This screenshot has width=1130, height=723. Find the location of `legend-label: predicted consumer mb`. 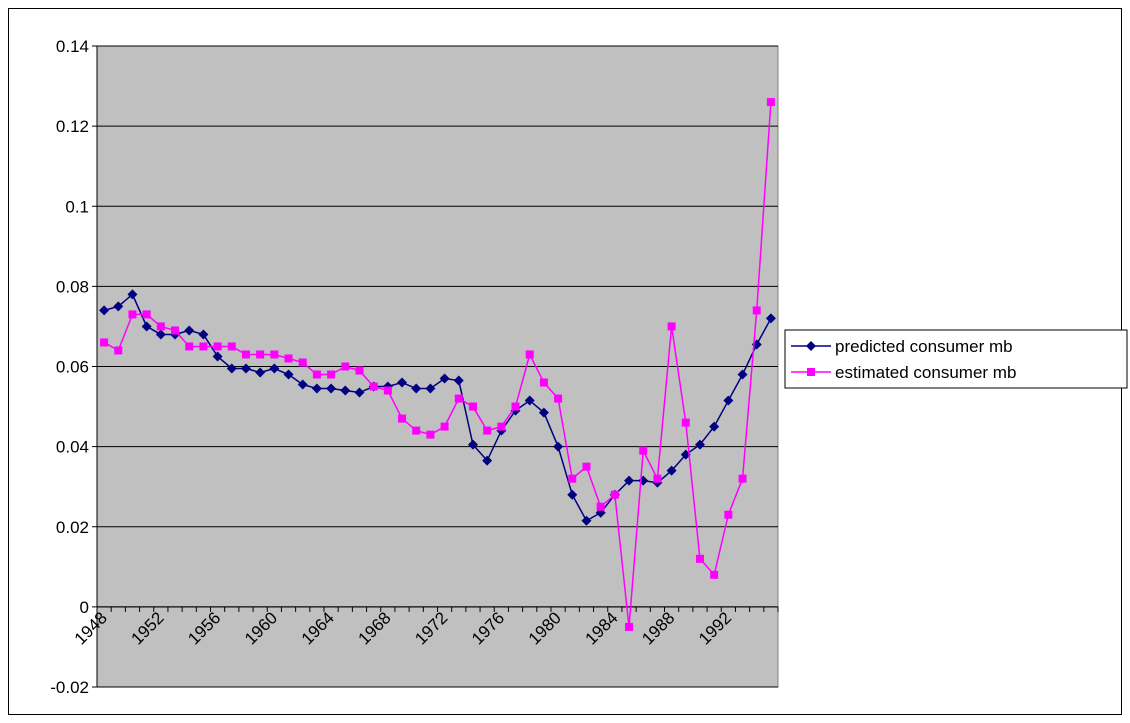

legend-label: predicted consumer mb is located at coordinates (924, 346).